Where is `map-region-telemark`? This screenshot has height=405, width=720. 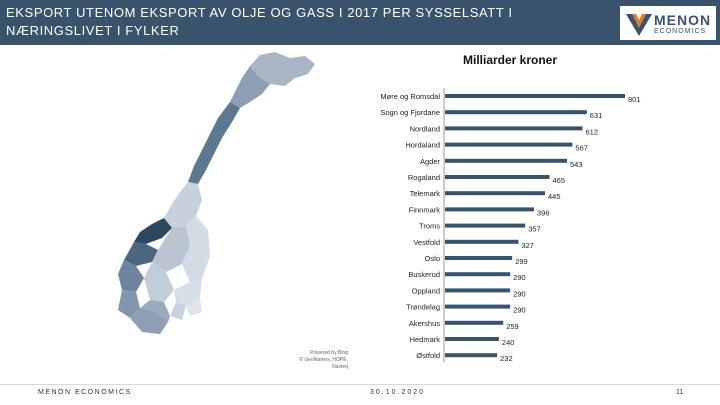
map-region-telemark is located at coordinates (155, 311).